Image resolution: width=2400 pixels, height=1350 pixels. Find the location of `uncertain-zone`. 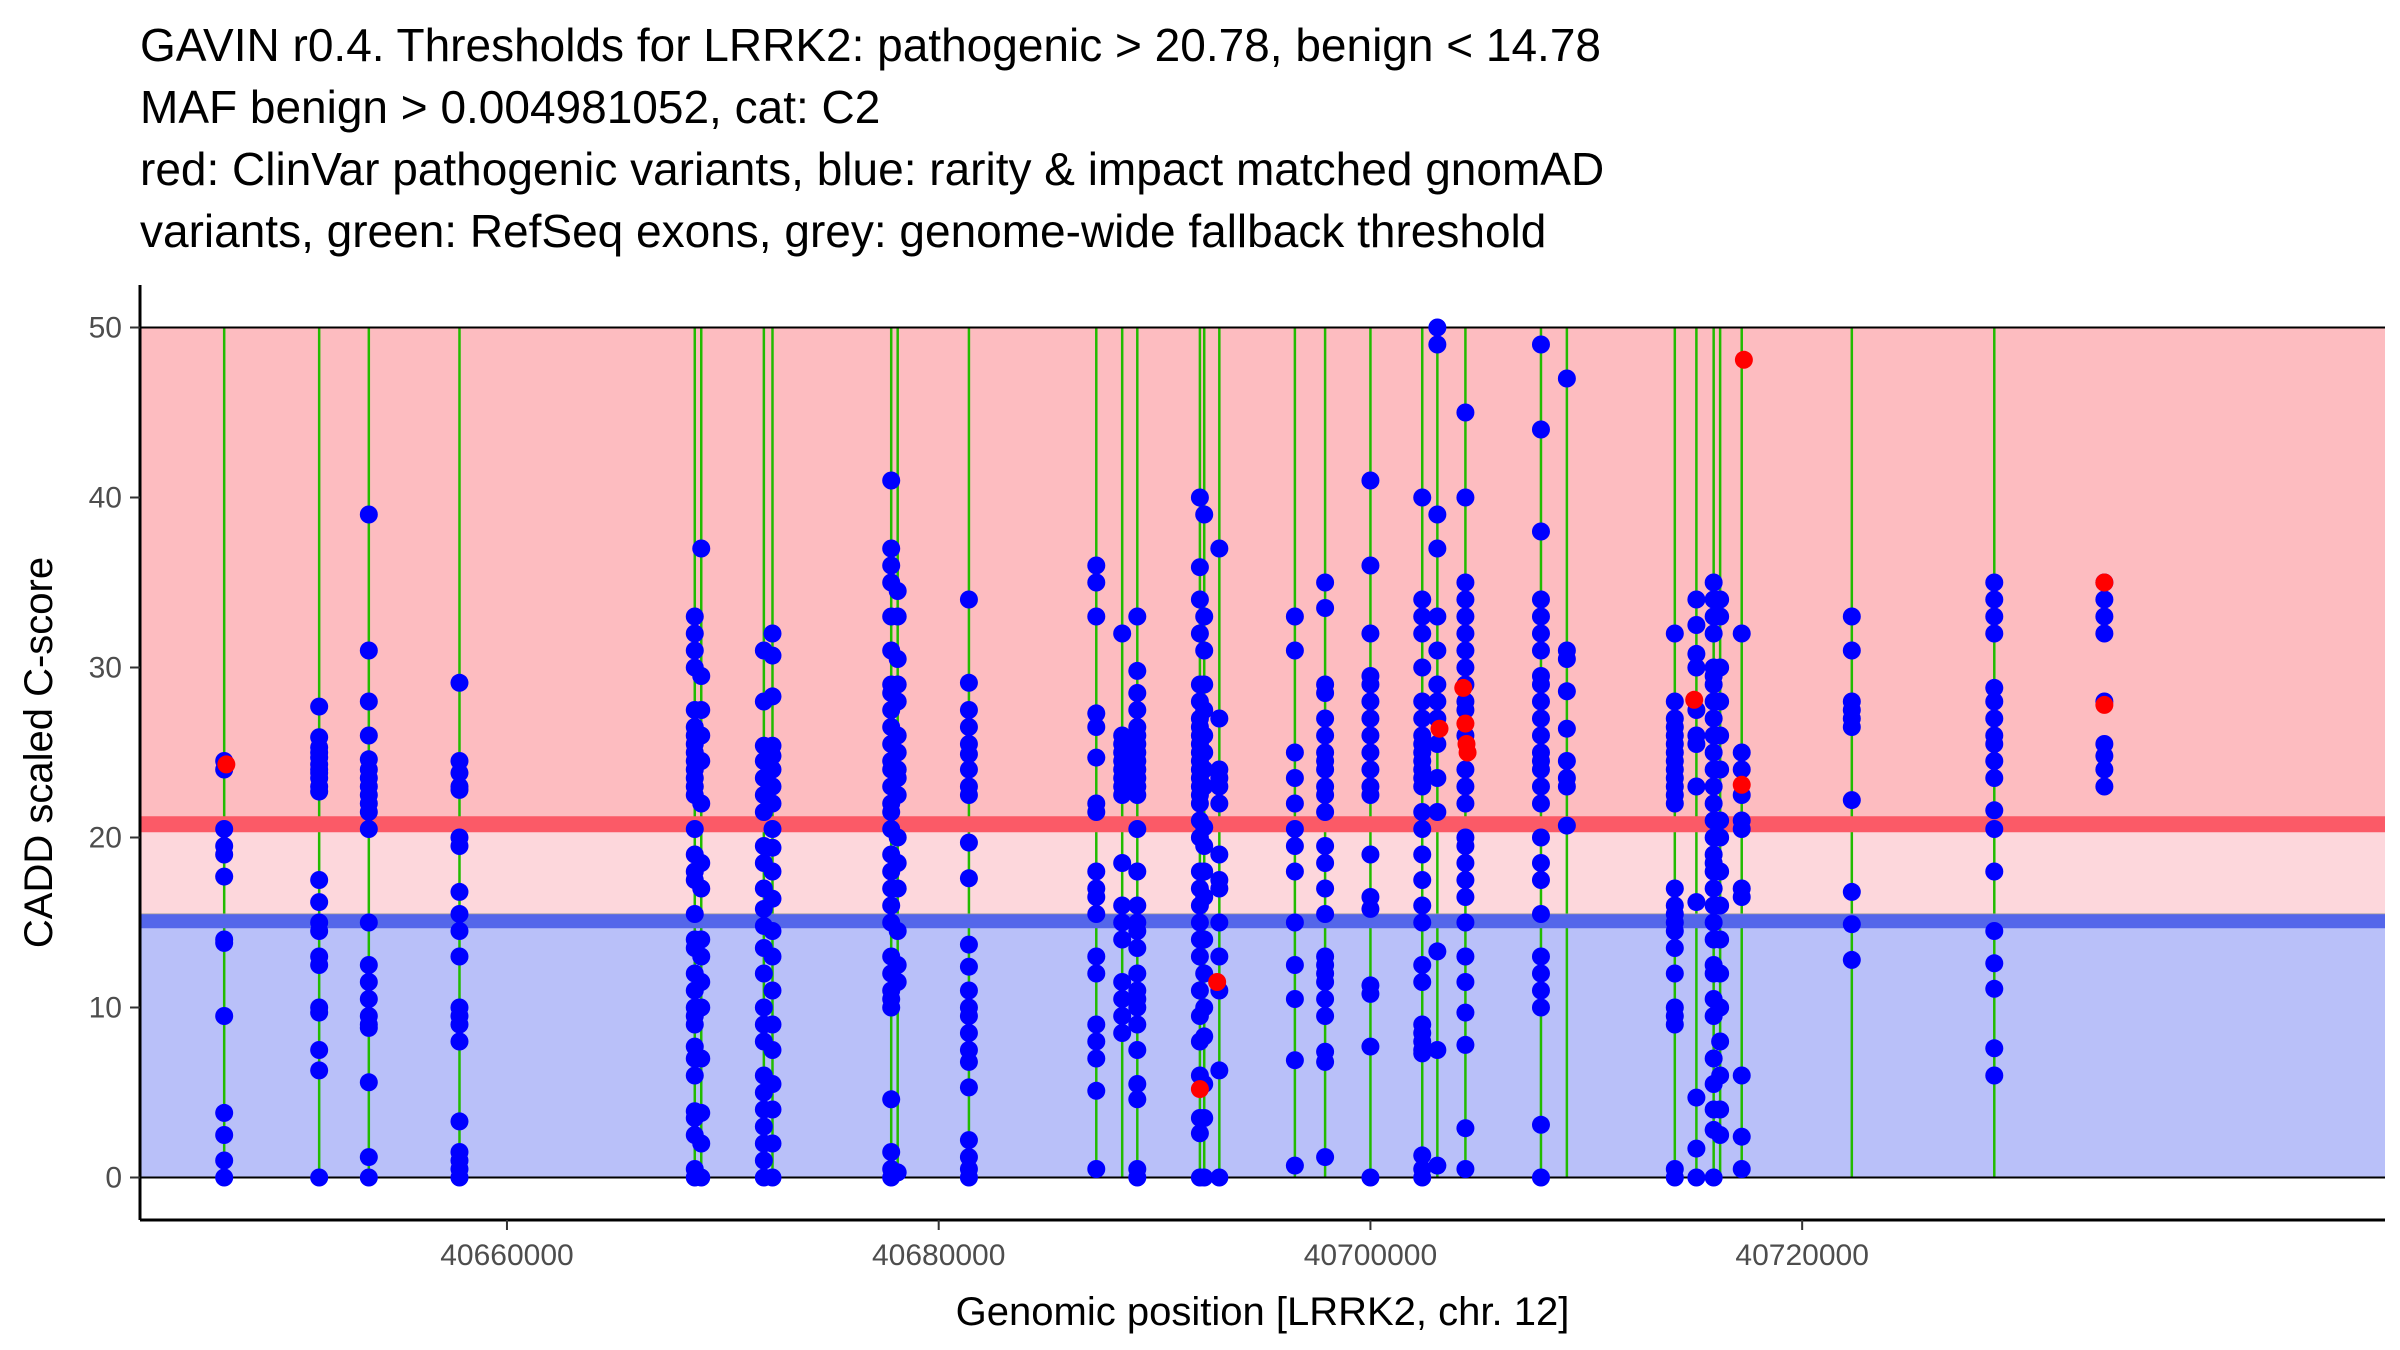

uncertain-zone is located at coordinates (1262, 875).